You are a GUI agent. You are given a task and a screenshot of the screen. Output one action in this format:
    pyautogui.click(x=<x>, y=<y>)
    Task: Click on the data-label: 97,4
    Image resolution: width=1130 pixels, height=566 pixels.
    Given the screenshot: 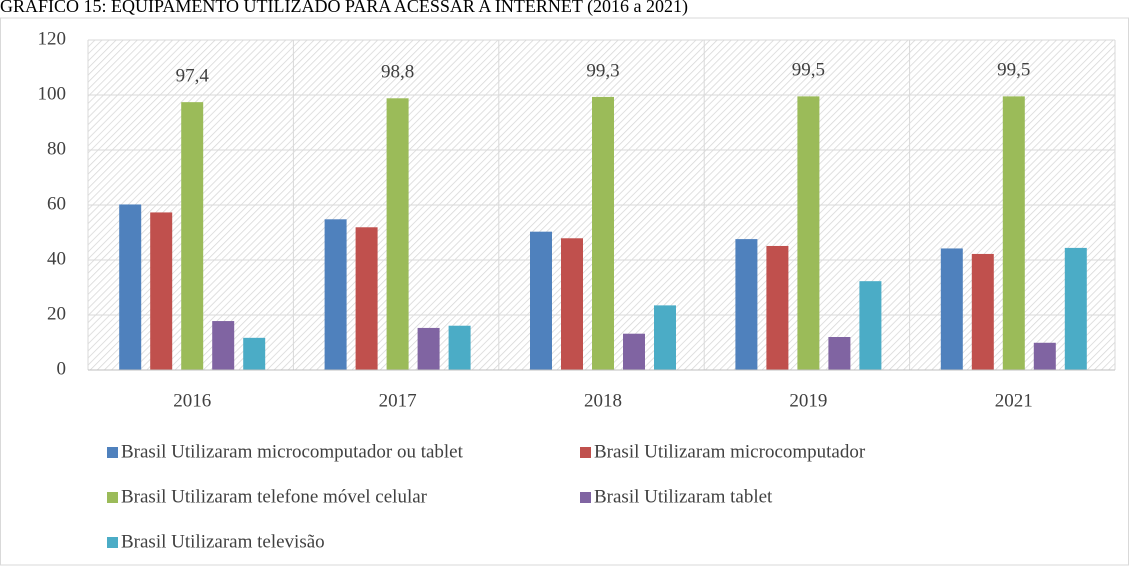 What is the action you would take?
    pyautogui.click(x=193, y=76)
    